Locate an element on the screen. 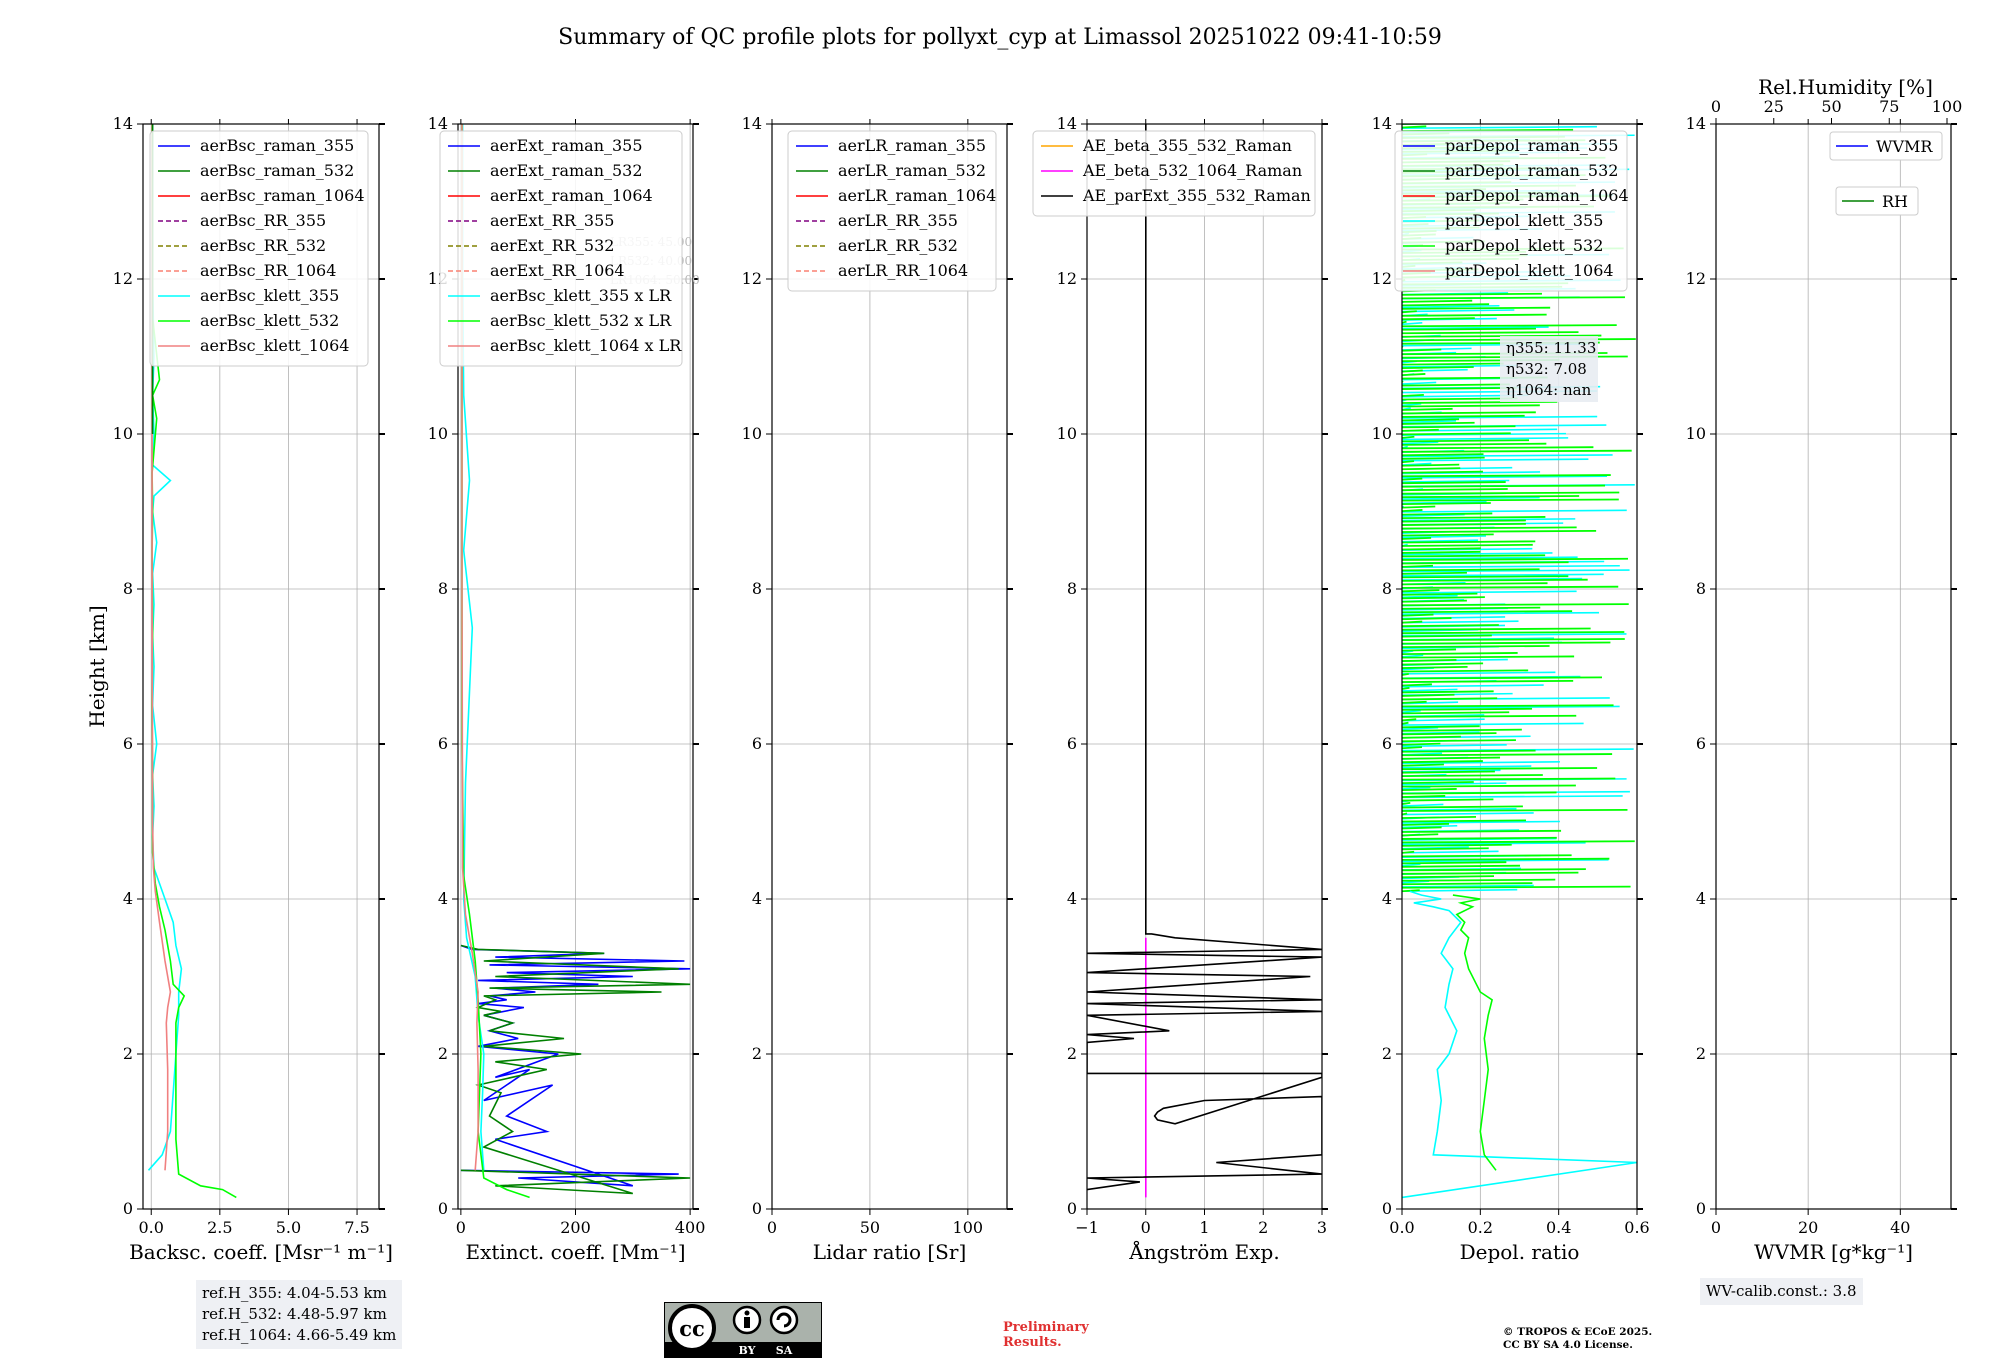 The height and width of the screenshot is (1360, 2000). y-tick-label: 10 is located at coordinates (123, 433).